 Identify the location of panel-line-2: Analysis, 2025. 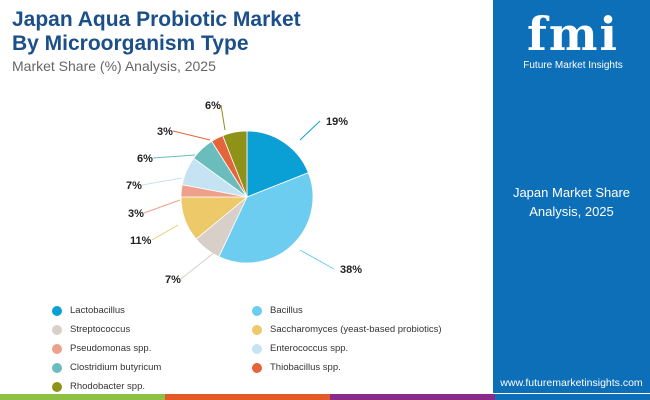
(571, 211).